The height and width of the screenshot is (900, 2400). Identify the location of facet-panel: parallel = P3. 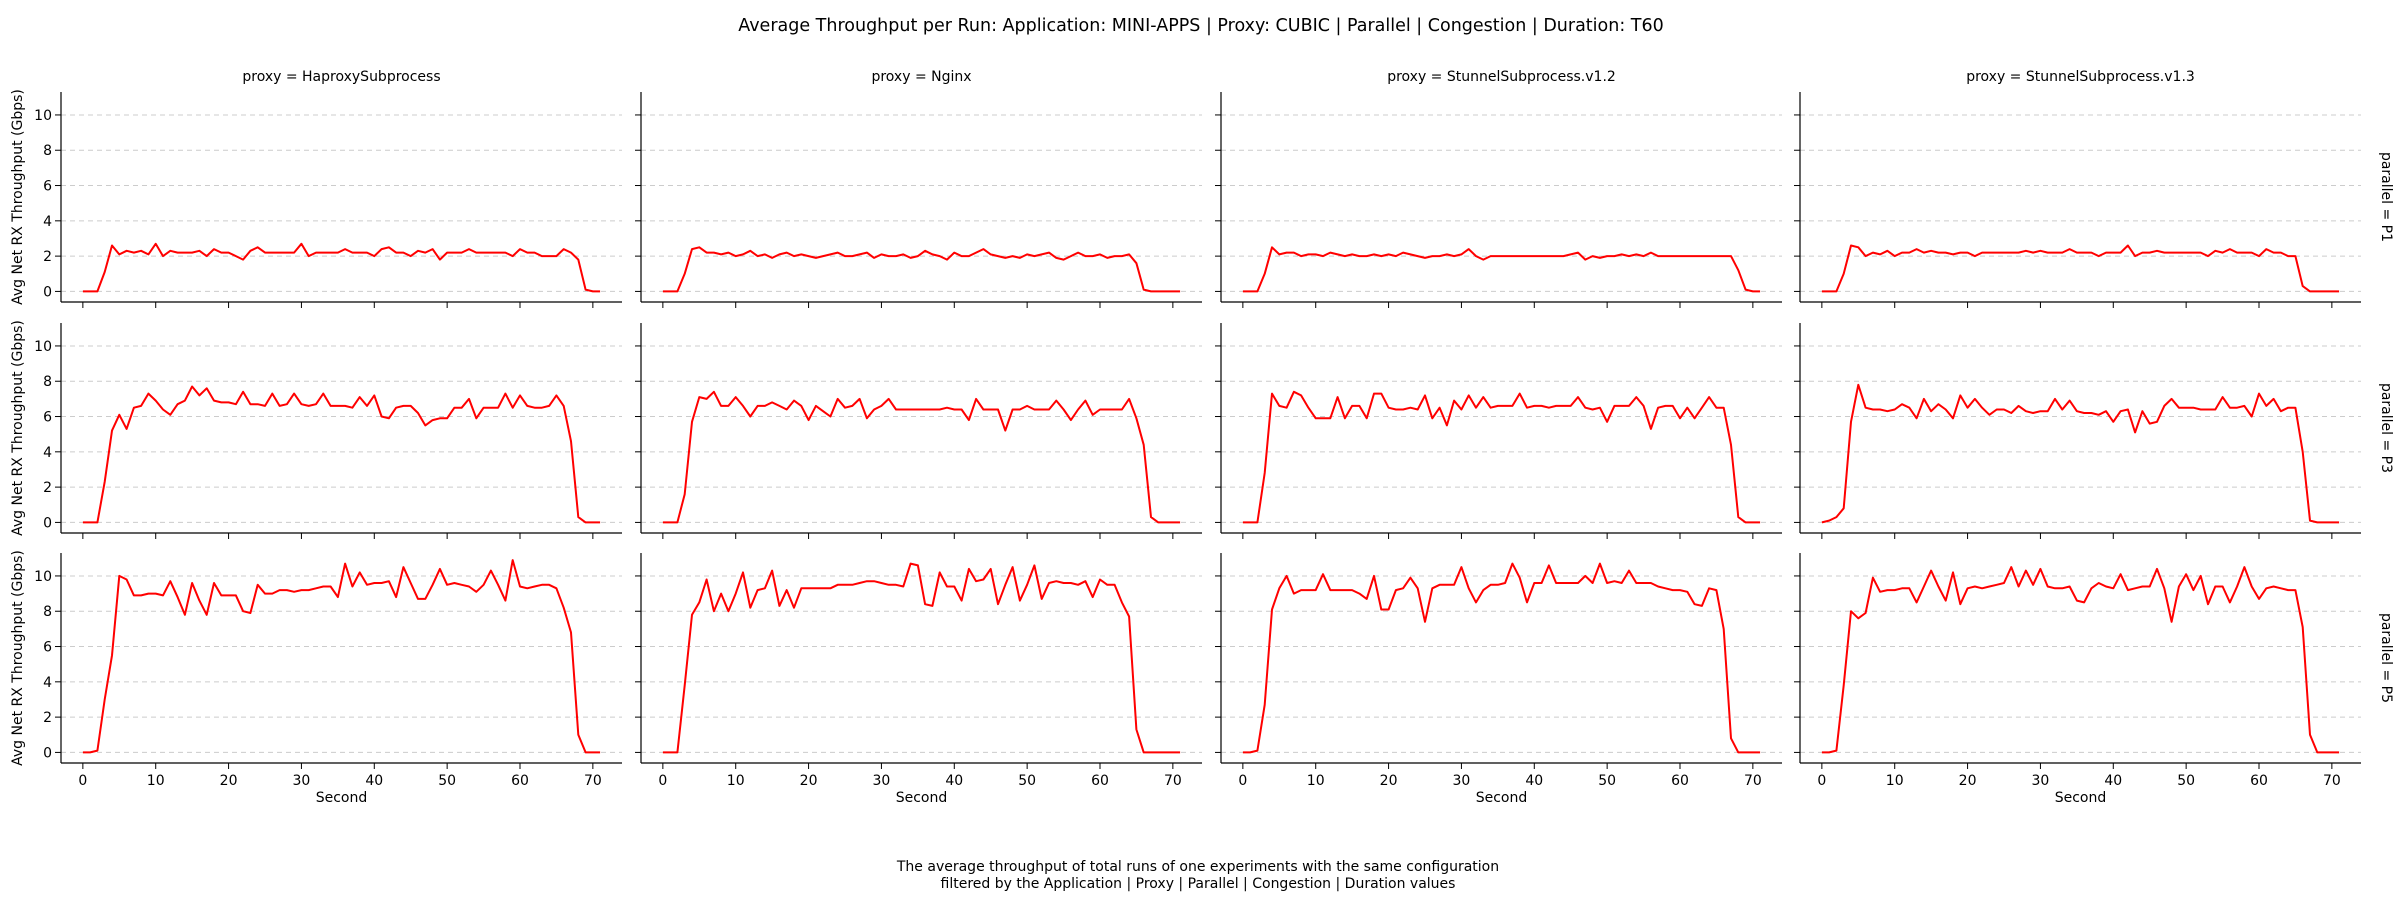
(2094, 431).